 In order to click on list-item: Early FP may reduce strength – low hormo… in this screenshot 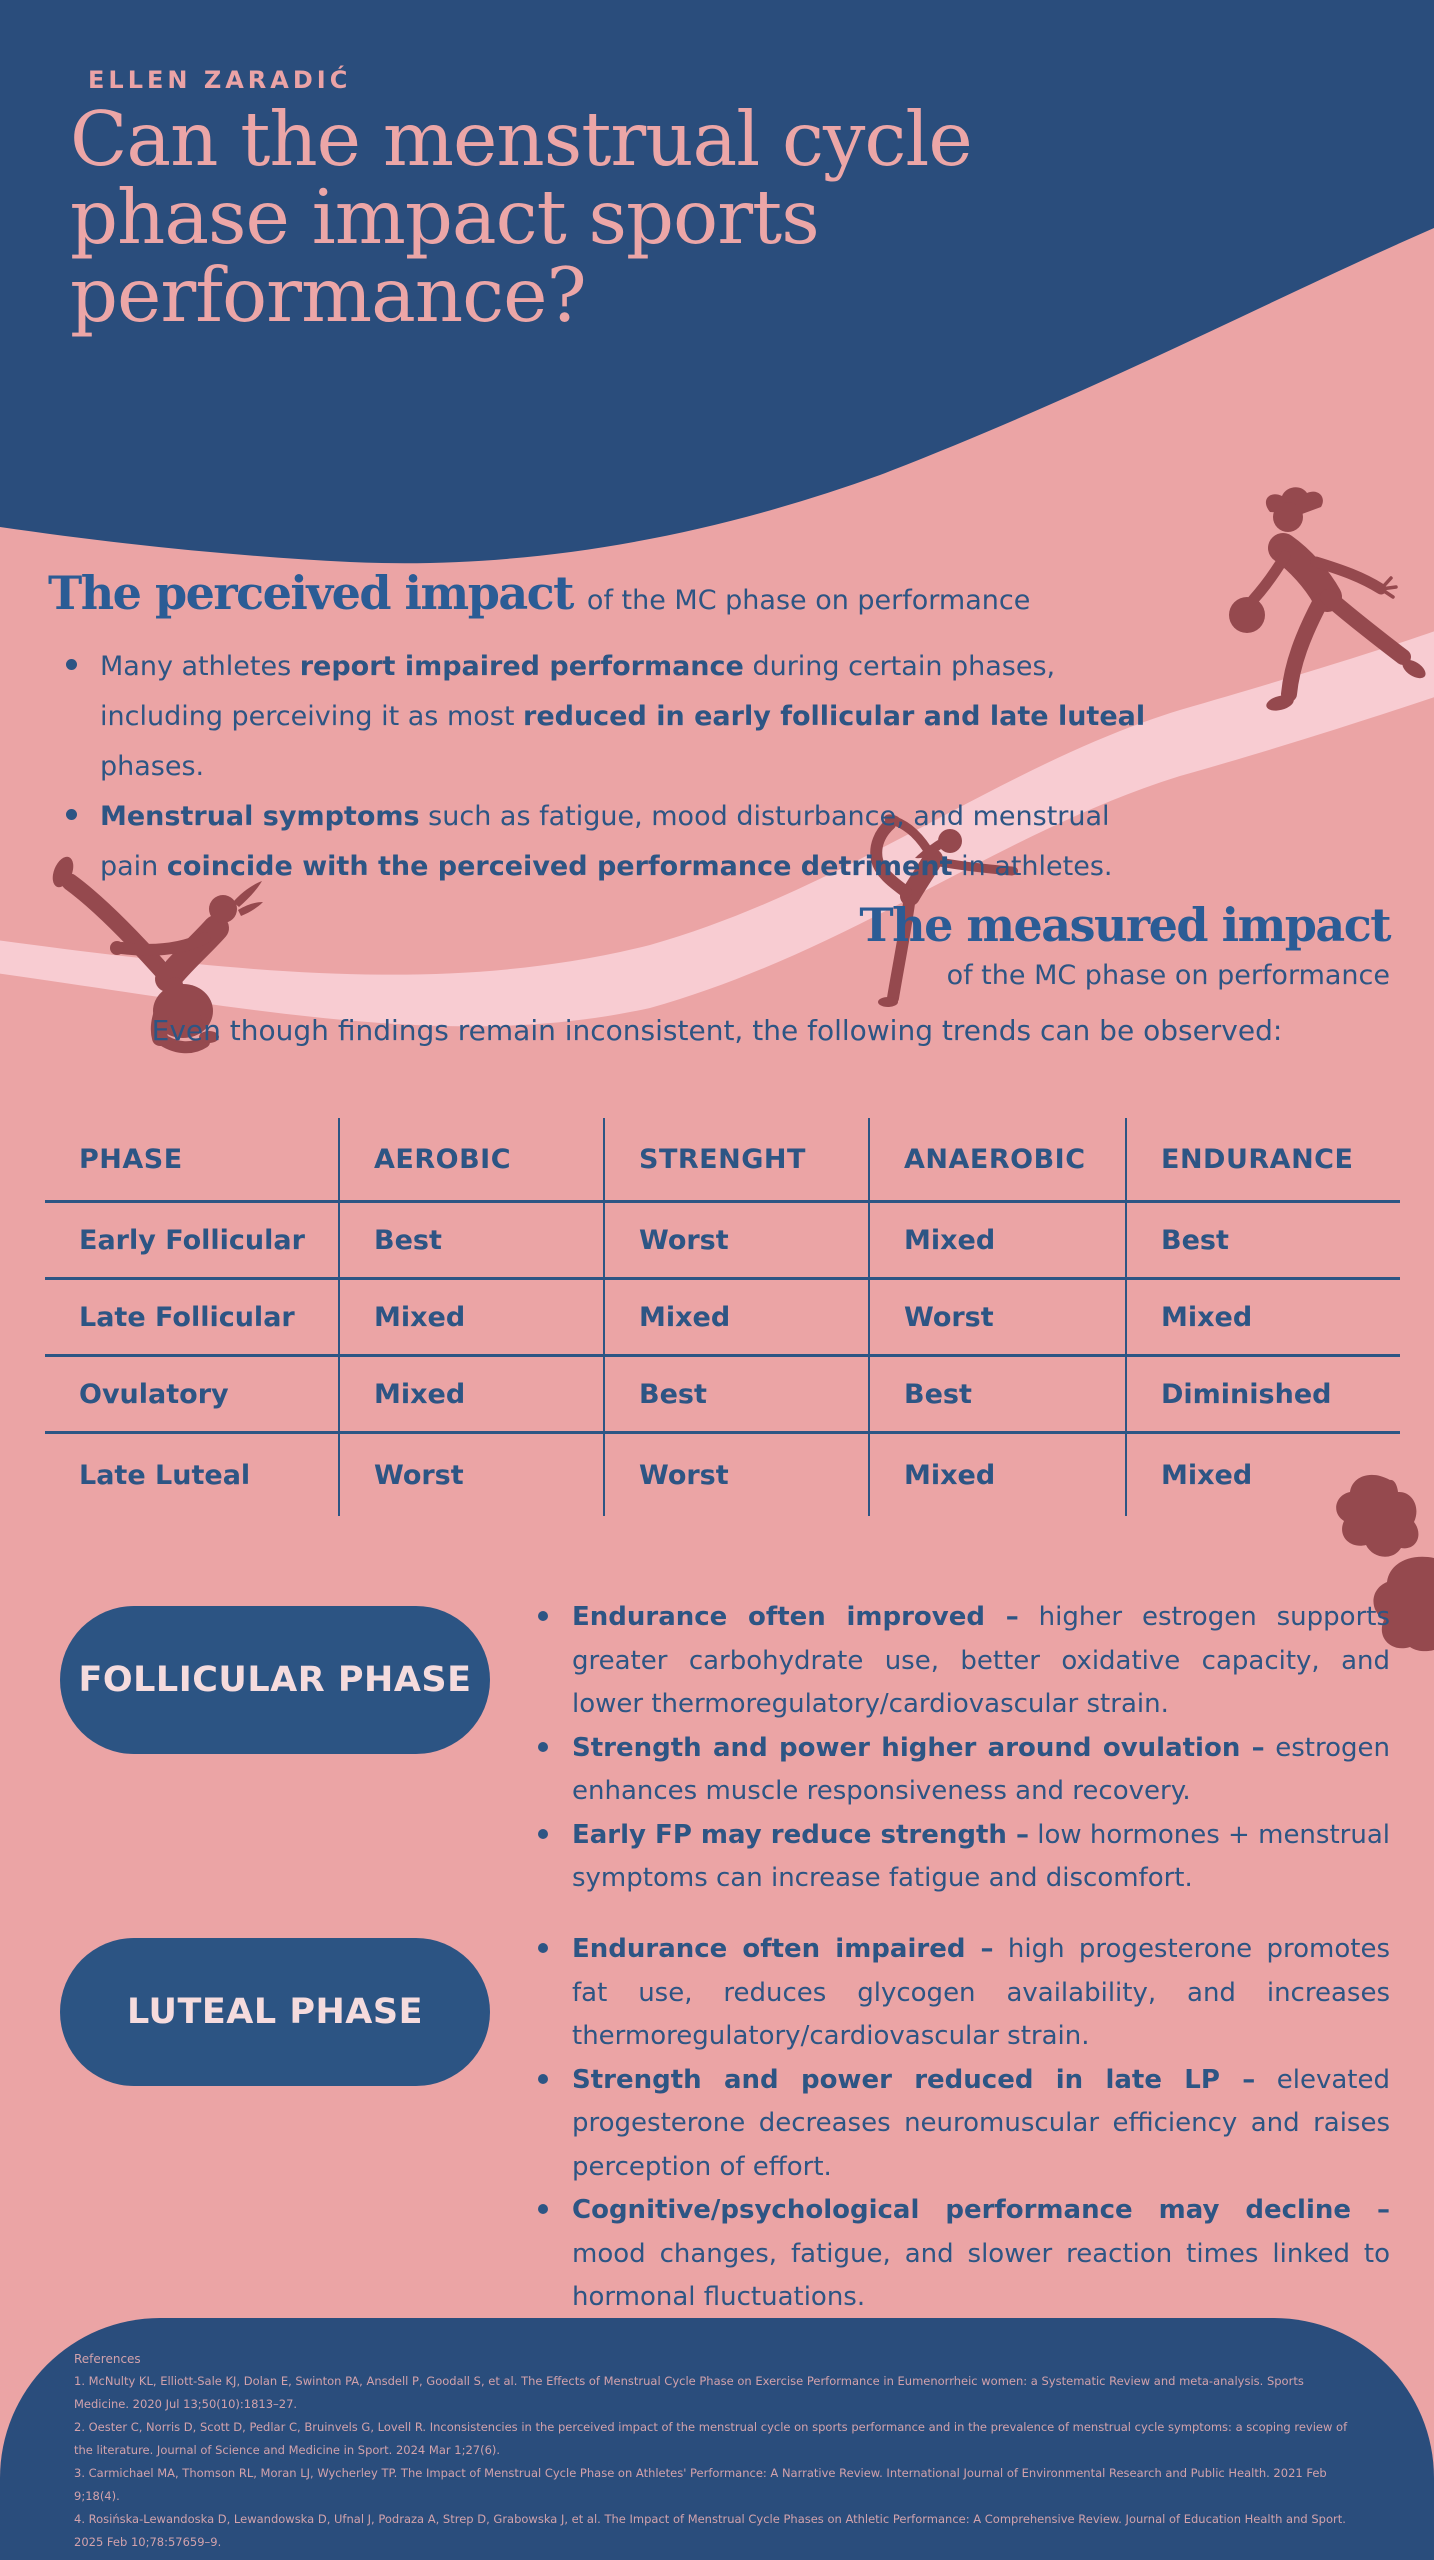, I will do `click(961, 1857)`.